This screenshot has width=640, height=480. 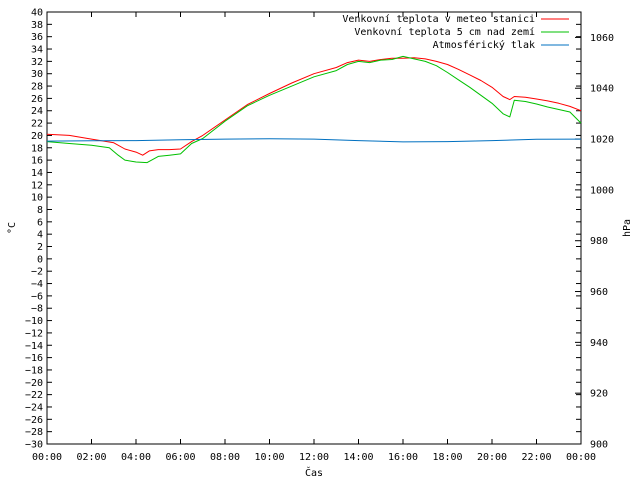 What do you see at coordinates (37, 136) in the screenshot?
I see `y-tick-label: 20` at bounding box center [37, 136].